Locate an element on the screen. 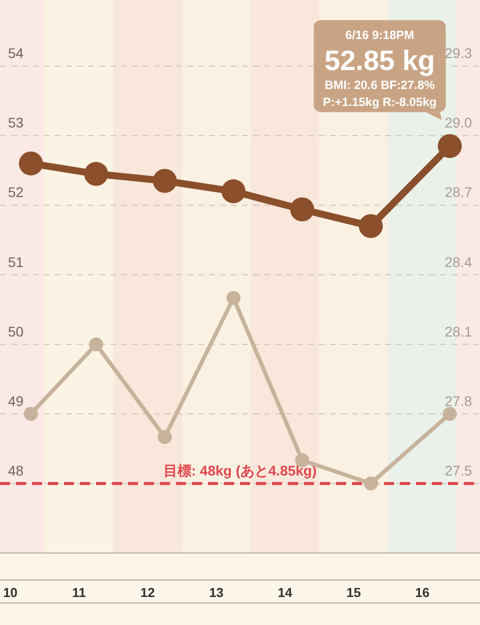 This screenshot has width=480, height=625. x-tick-label: 13 is located at coordinates (216, 592).